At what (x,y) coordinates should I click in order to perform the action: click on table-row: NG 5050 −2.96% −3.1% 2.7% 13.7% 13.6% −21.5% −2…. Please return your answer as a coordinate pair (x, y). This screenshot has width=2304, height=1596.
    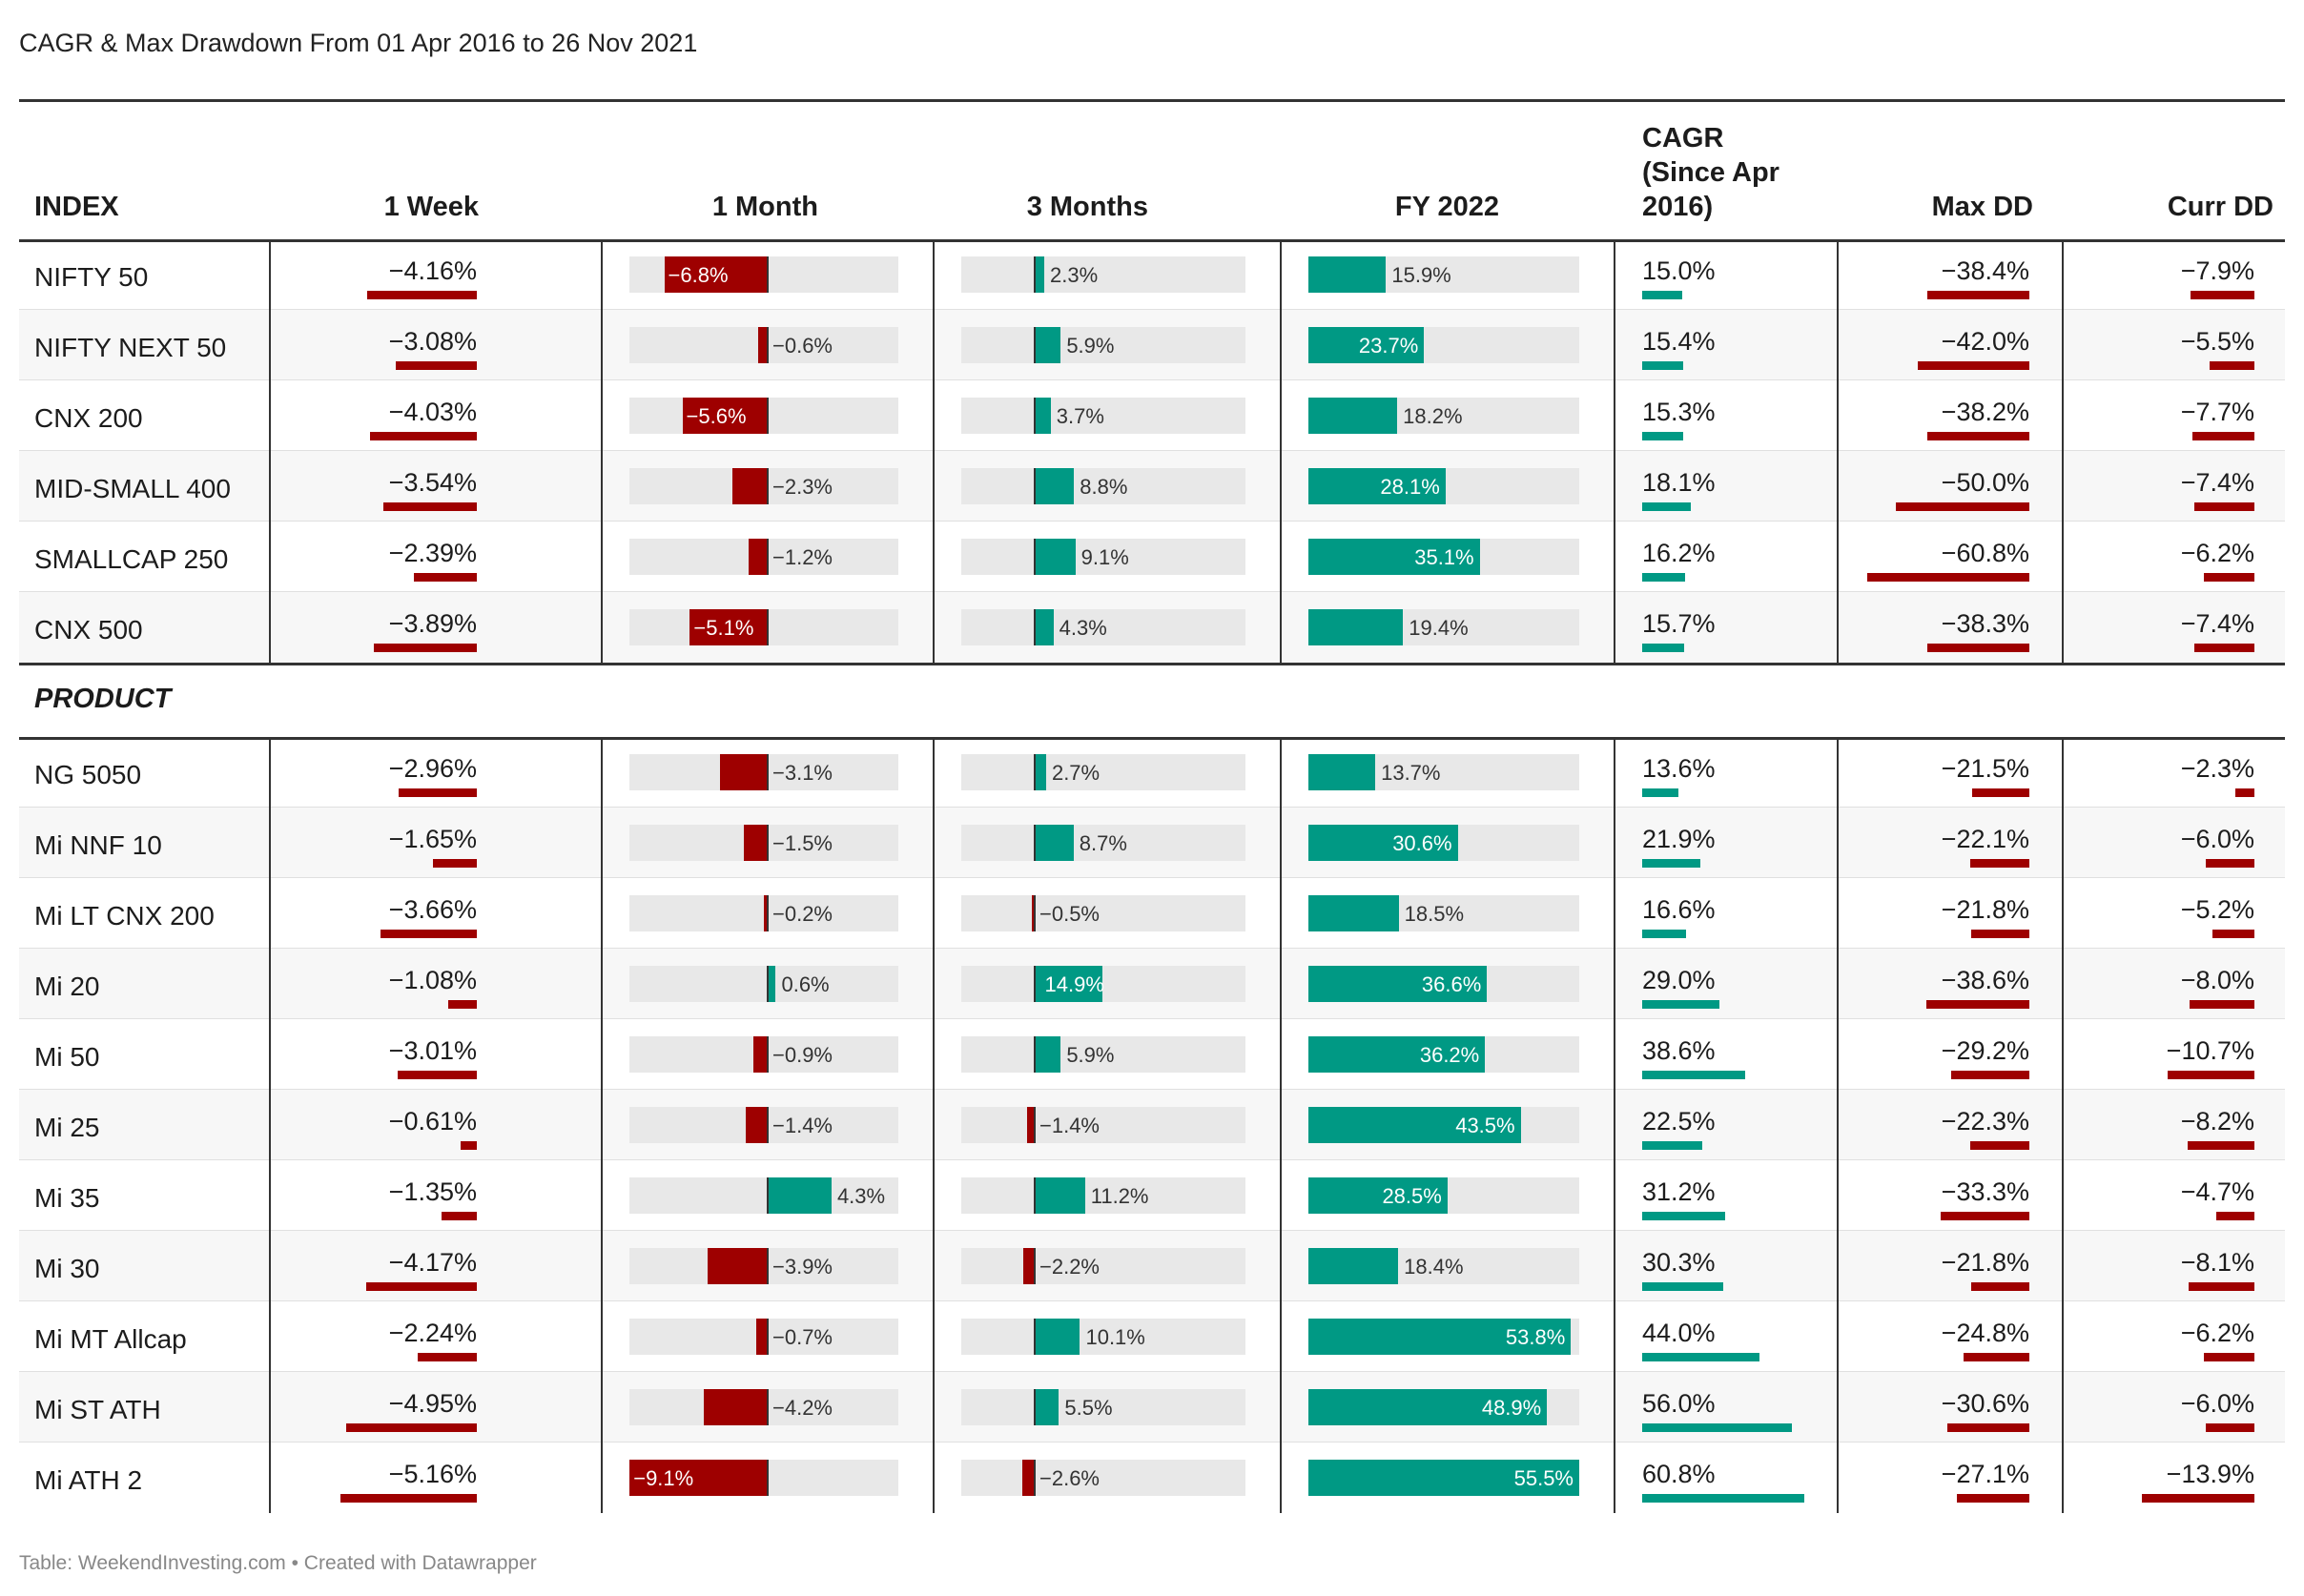
    Looking at the image, I should click on (1152, 773).